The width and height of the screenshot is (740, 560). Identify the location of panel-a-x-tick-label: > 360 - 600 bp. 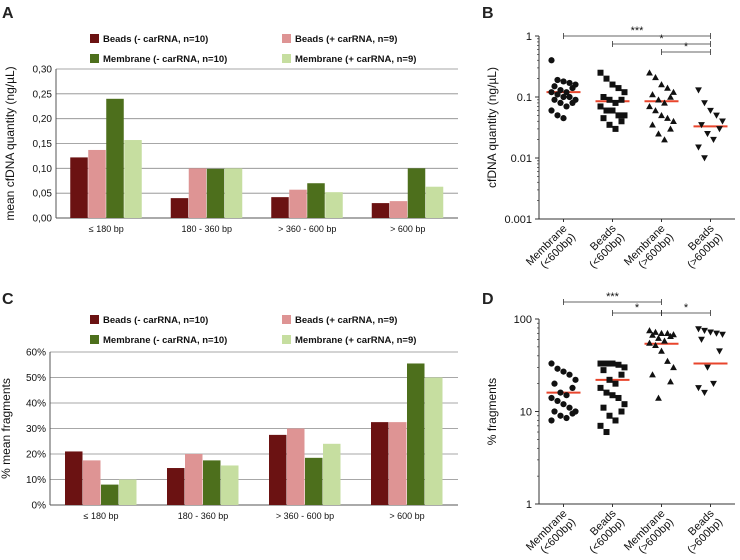
(307, 229).